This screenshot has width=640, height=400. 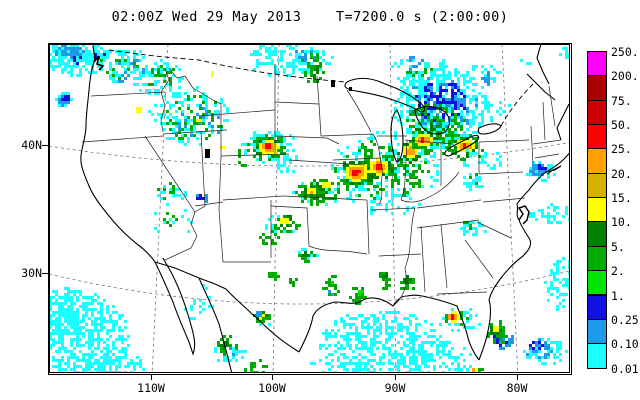 I want to click on colorbar-label: 1., so click(x=618, y=295).